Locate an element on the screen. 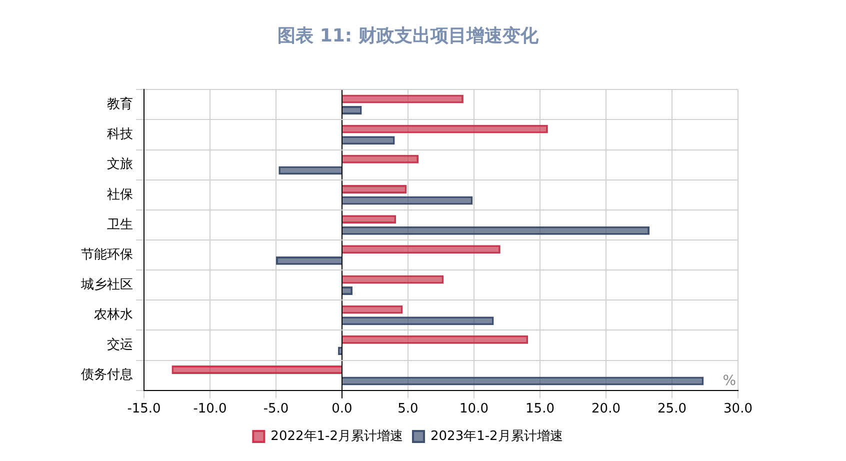 This screenshot has height=461, width=846. y-tick-label: 科技 is located at coordinates (120, 134).